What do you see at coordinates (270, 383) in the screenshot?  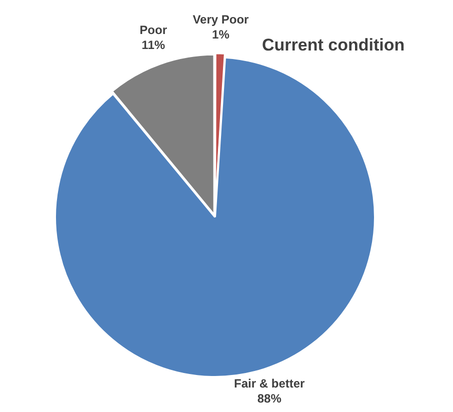 I see `slice-label: Fair & better` at bounding box center [270, 383].